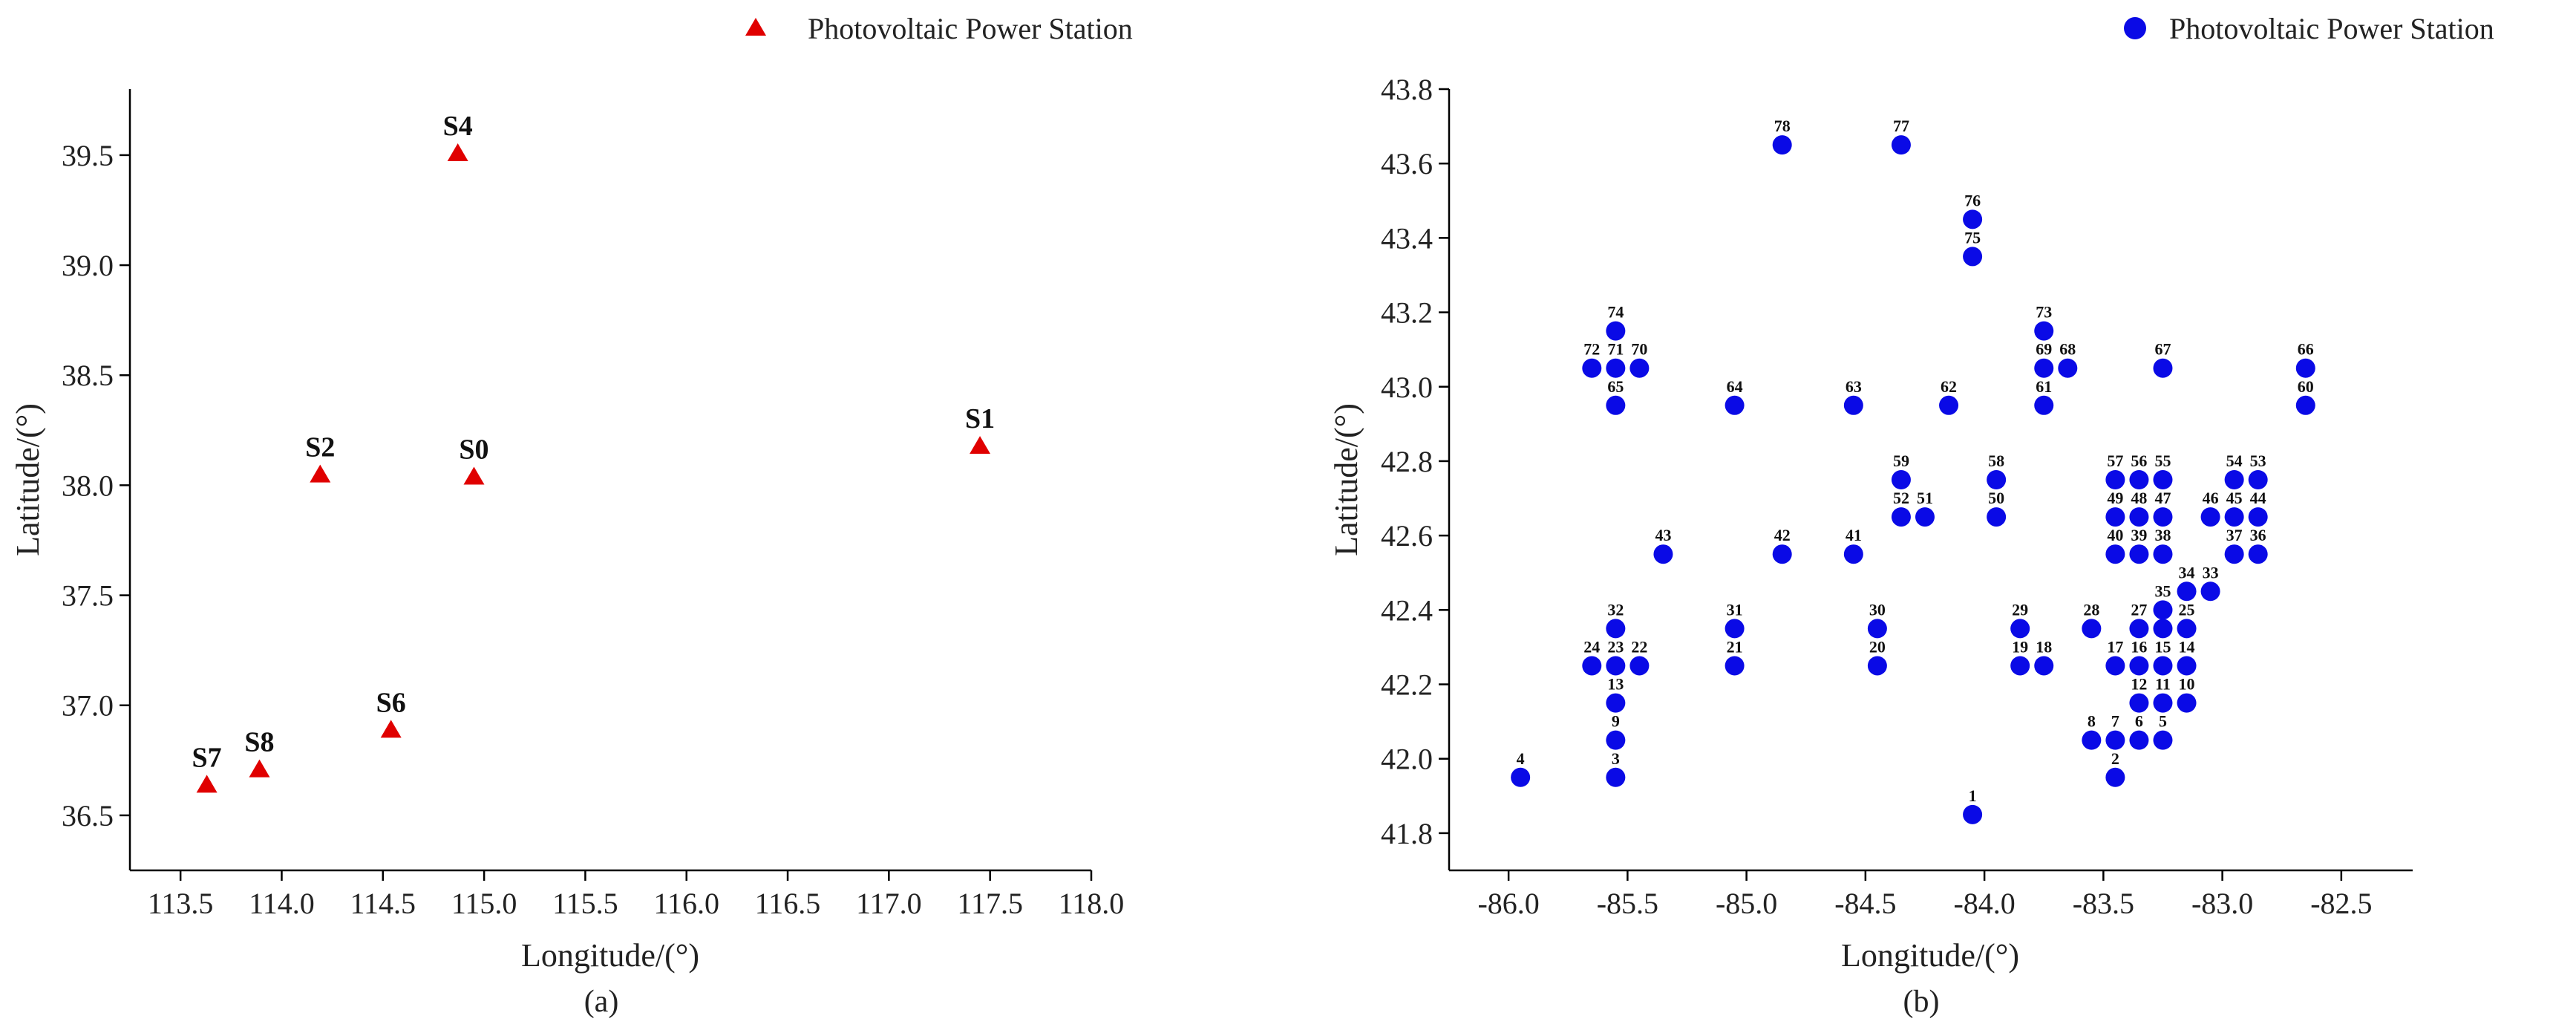 Image resolution: width=2576 pixels, height=1033 pixels. Describe the element at coordinates (1639, 646) in the screenshot. I see `panel-b-point-label-22: 22` at that location.